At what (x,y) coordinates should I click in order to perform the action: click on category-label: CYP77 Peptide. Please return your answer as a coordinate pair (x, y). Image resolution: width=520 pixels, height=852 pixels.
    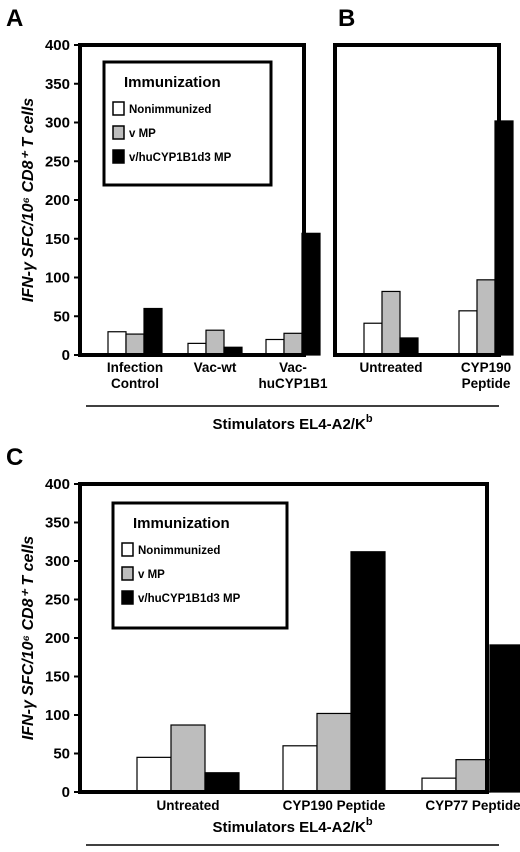
    Looking at the image, I should click on (472, 805).